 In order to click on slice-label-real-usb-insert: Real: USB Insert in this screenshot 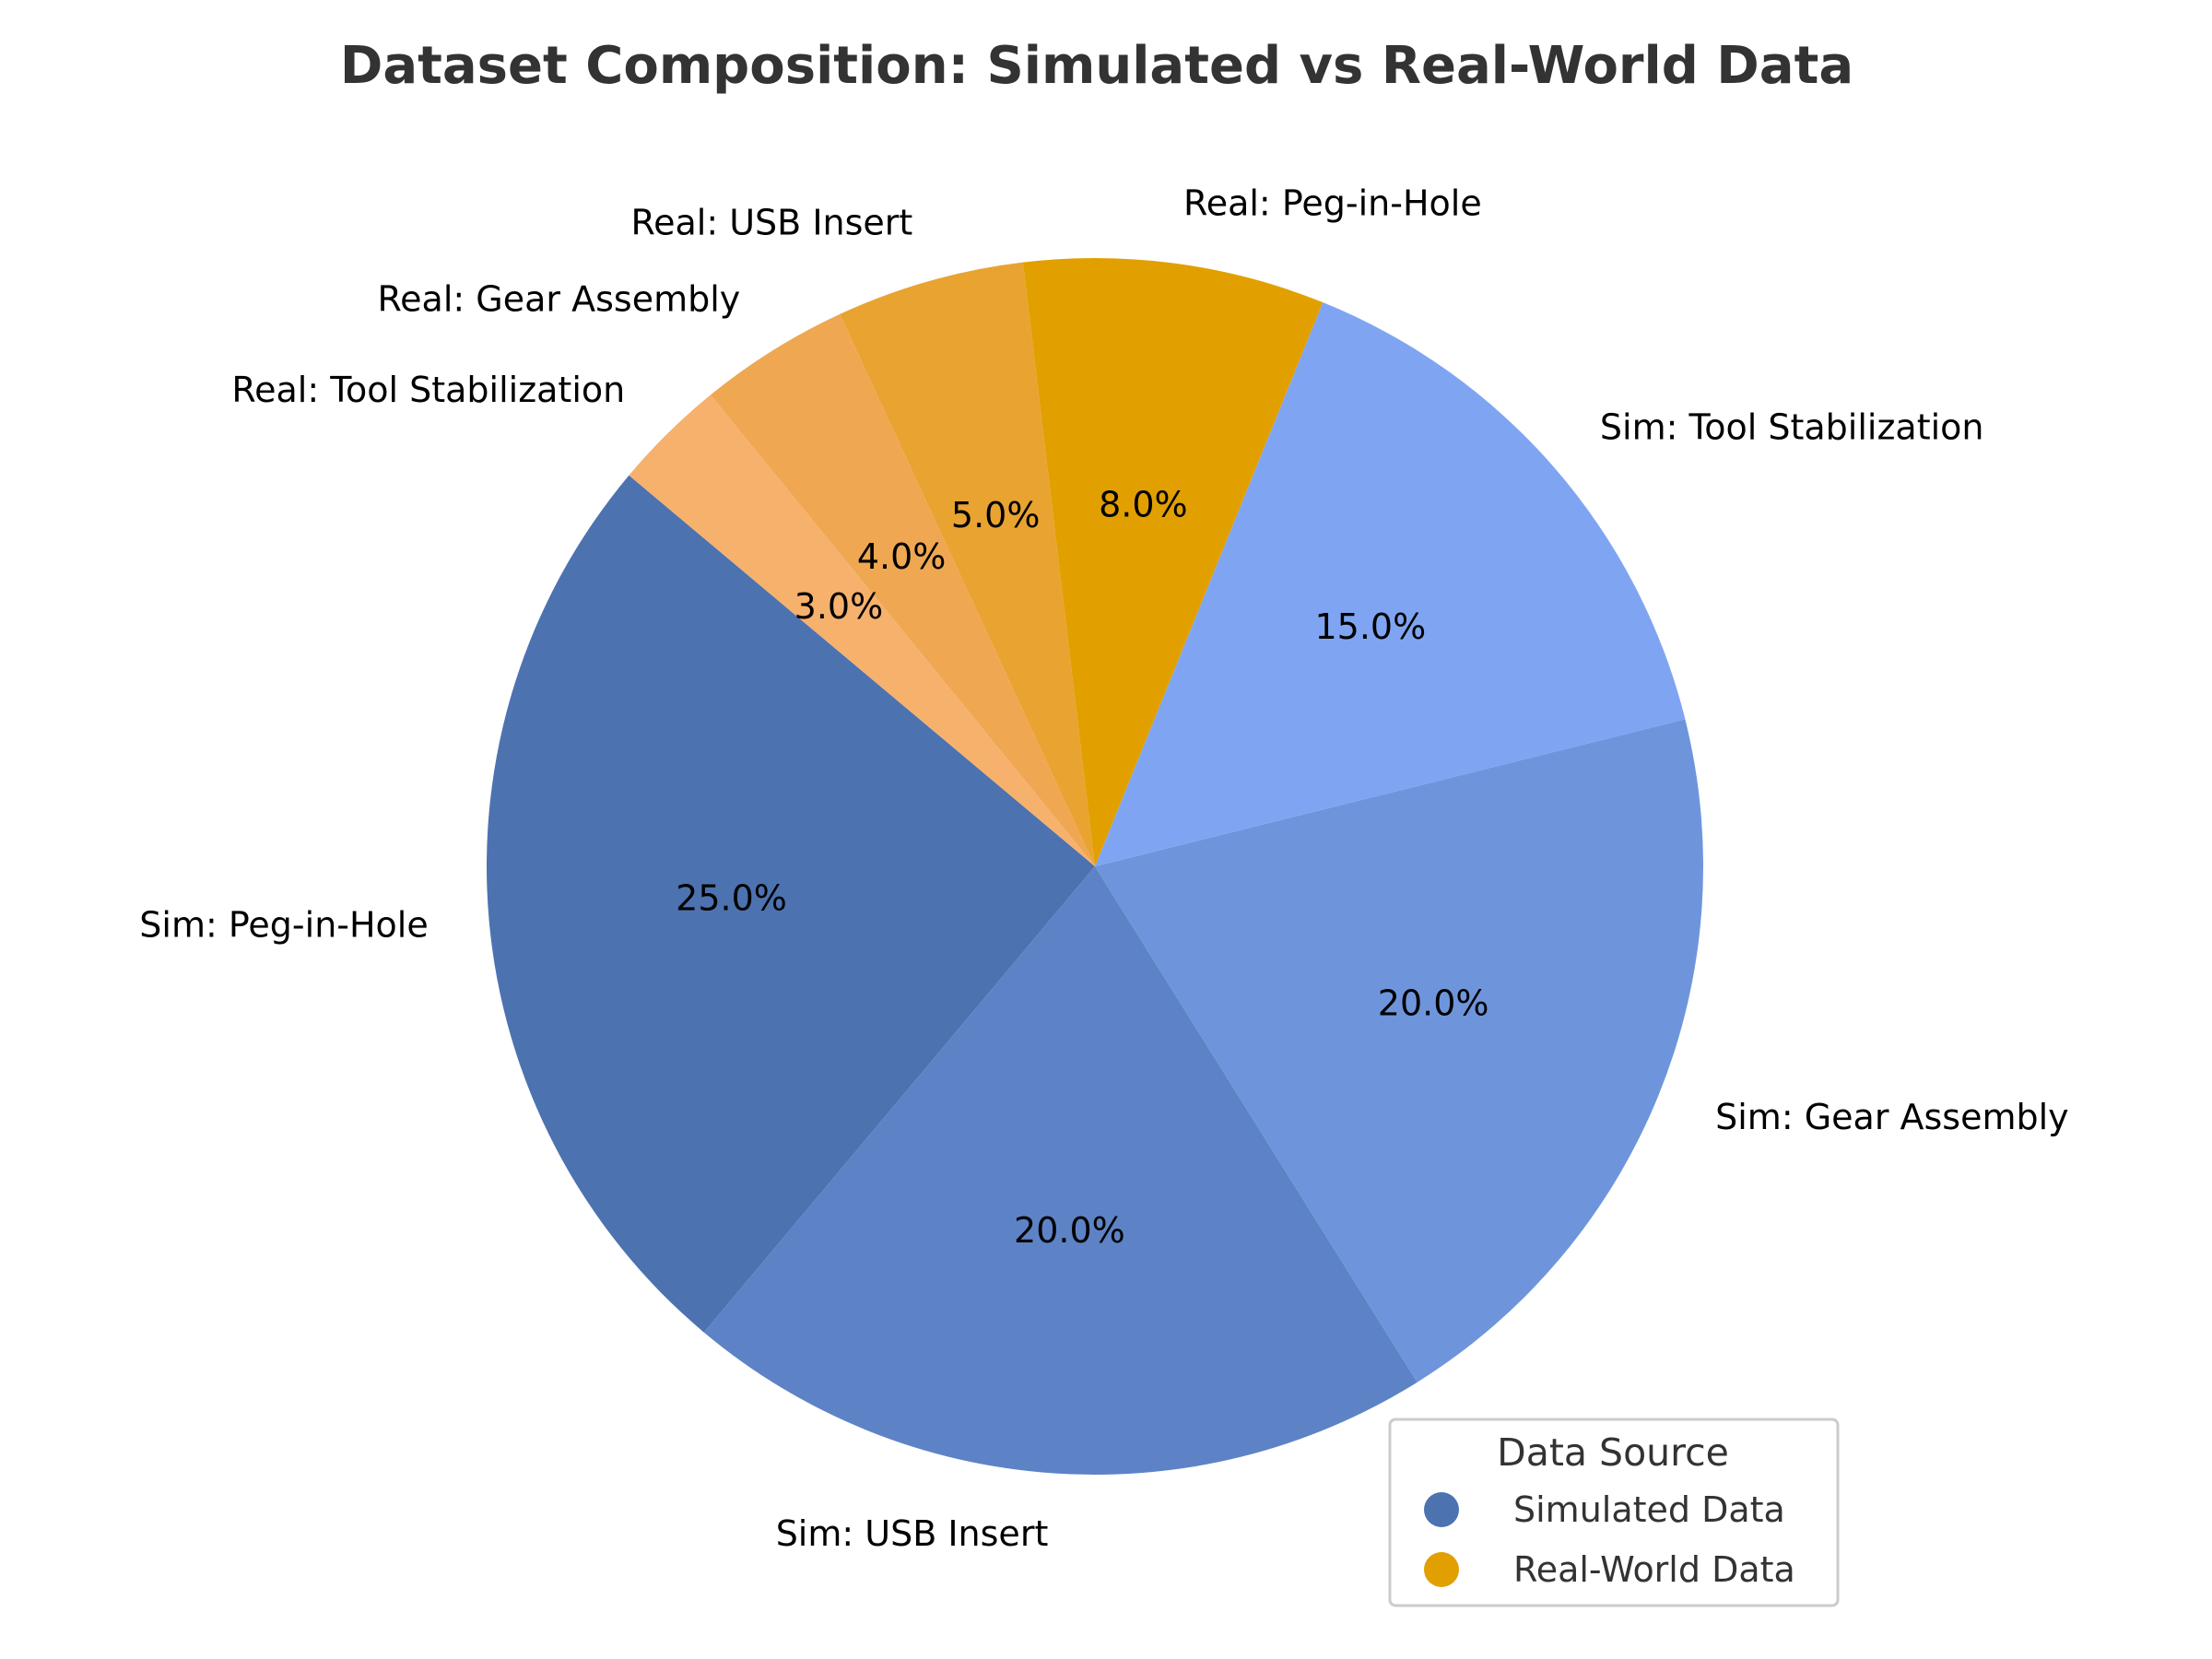, I will do `click(771, 222)`.